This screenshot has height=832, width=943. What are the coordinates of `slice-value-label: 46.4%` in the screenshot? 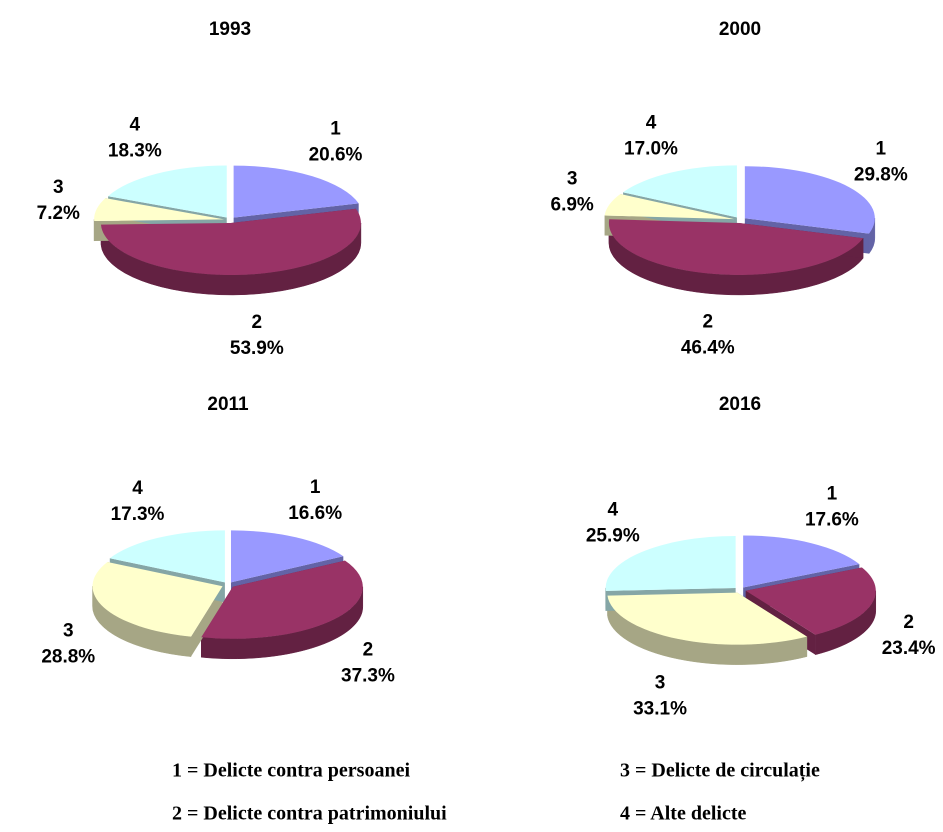 It's located at (708, 347).